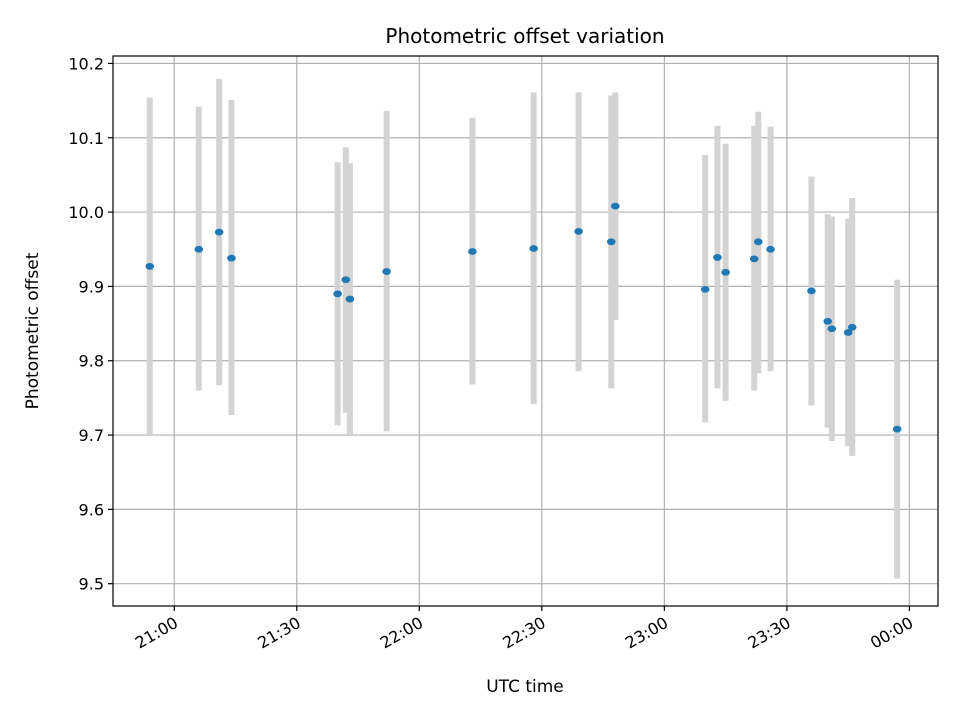  I want to click on y-axis-label: Photometric offset, so click(33, 330).